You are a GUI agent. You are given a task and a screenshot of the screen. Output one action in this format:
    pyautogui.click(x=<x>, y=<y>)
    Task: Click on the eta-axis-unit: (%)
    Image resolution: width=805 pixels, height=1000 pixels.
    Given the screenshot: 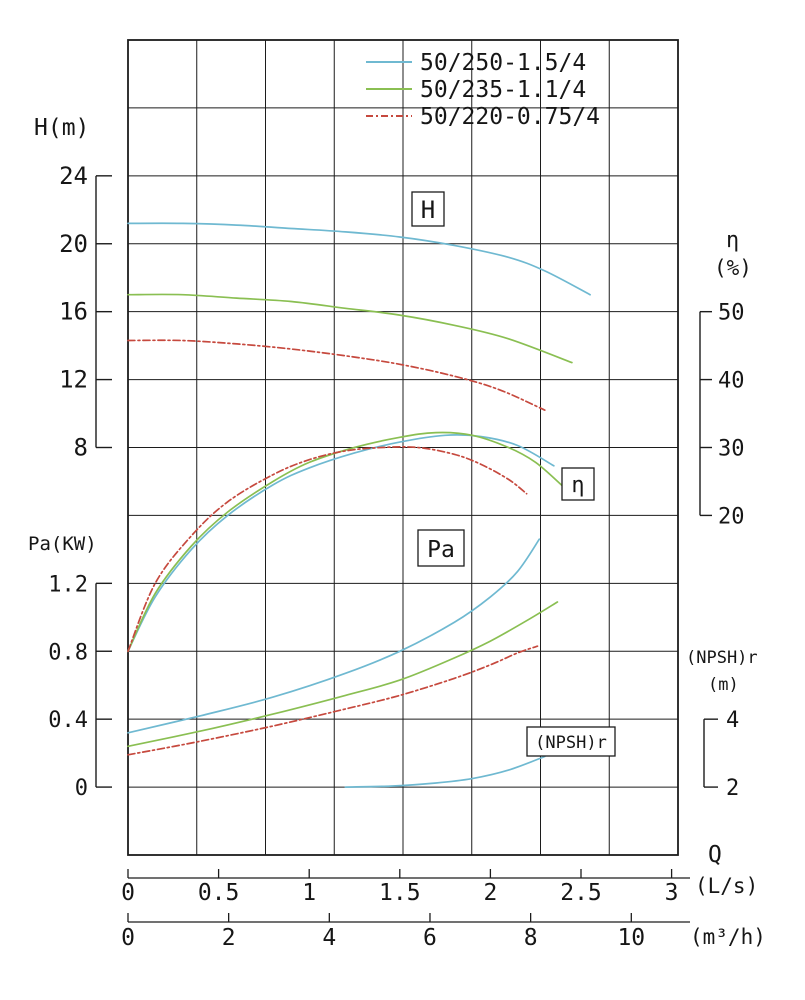 What is the action you would take?
    pyautogui.click(x=733, y=268)
    